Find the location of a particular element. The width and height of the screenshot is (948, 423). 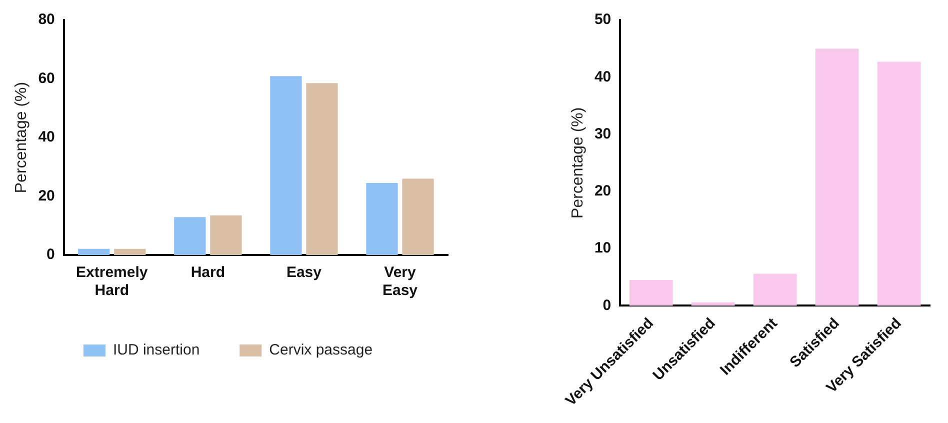

legend-label: Cervix passage is located at coordinates (321, 350).